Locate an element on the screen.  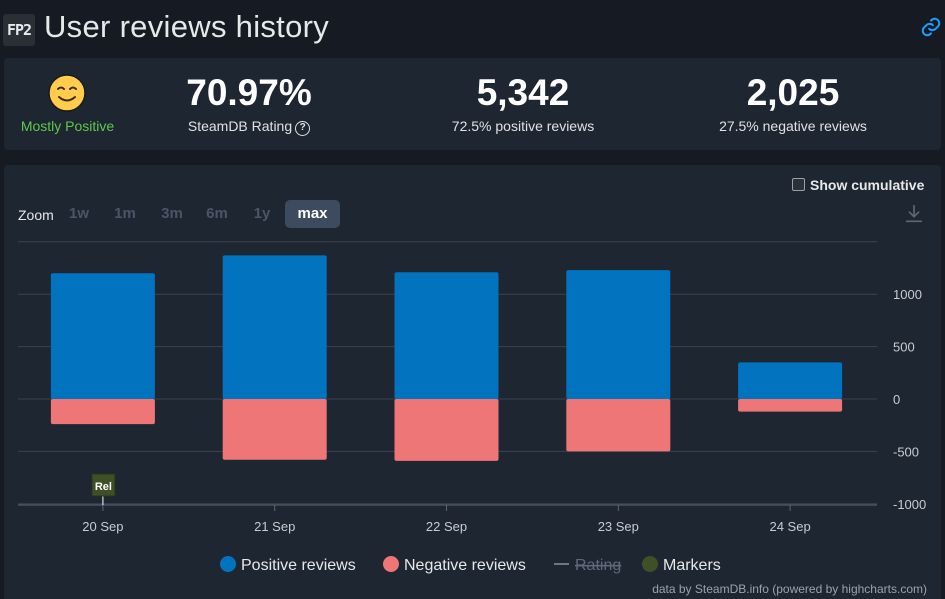
zoom-3m-button: 3m is located at coordinates (172, 213).